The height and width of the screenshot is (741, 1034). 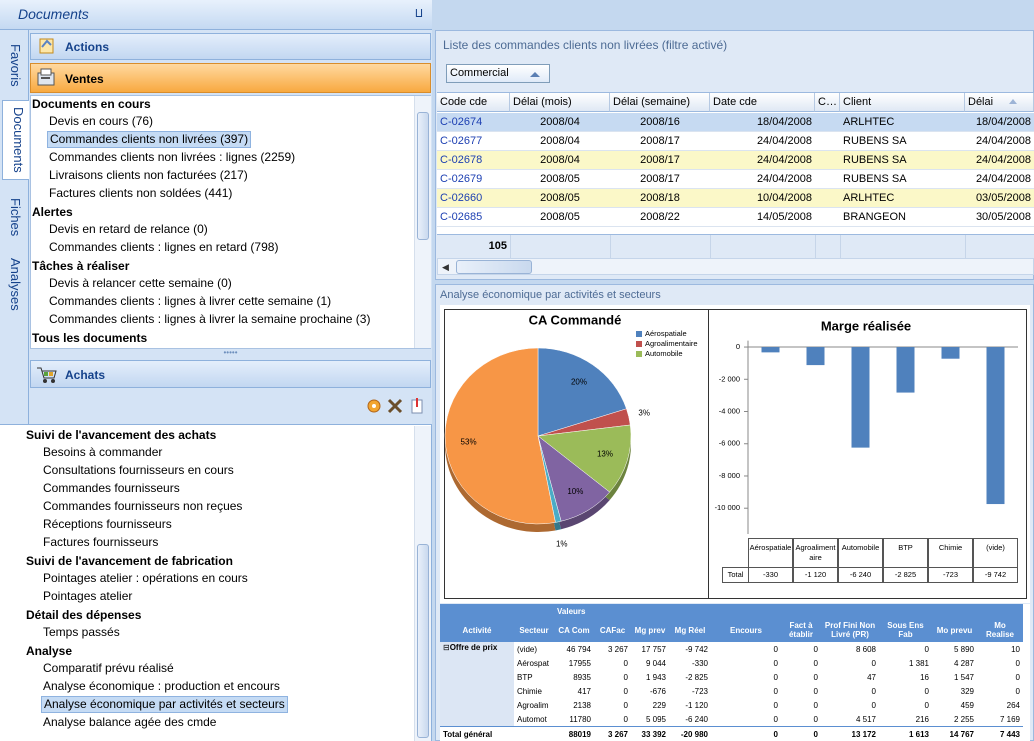 I want to click on legend-label: Aérospatiale, so click(x=666, y=333).